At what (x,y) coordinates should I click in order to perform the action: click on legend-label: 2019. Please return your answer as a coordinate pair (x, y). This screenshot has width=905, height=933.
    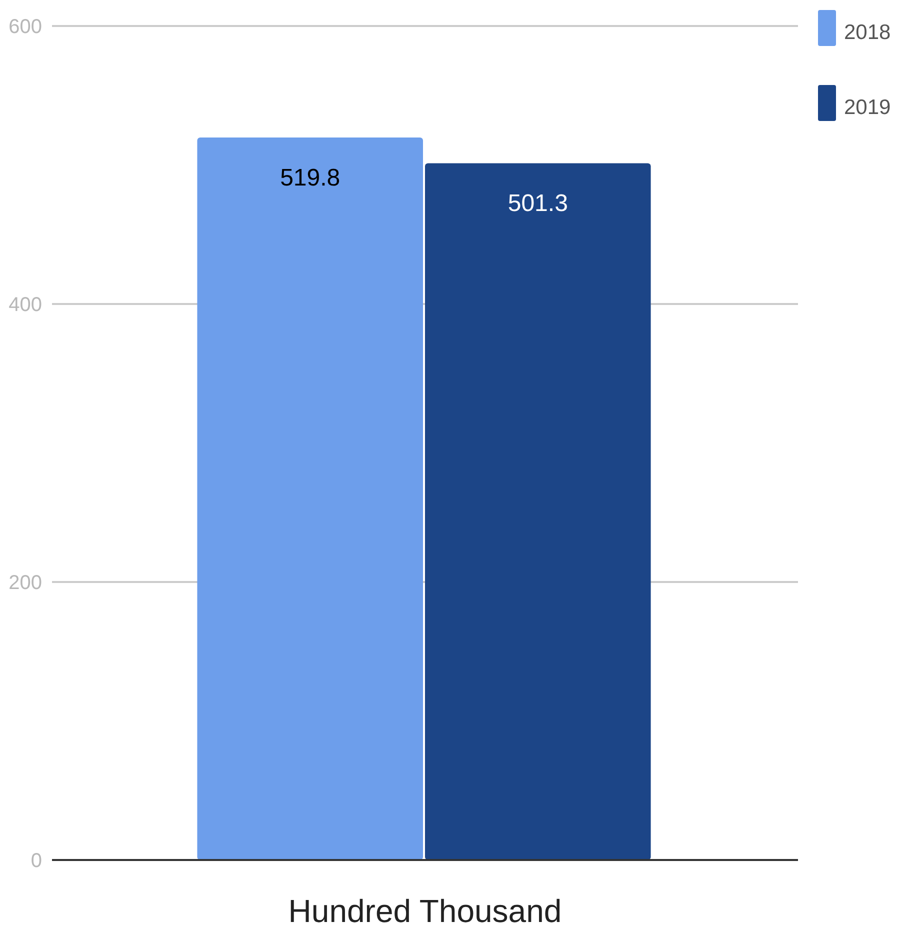
    Looking at the image, I should click on (867, 107).